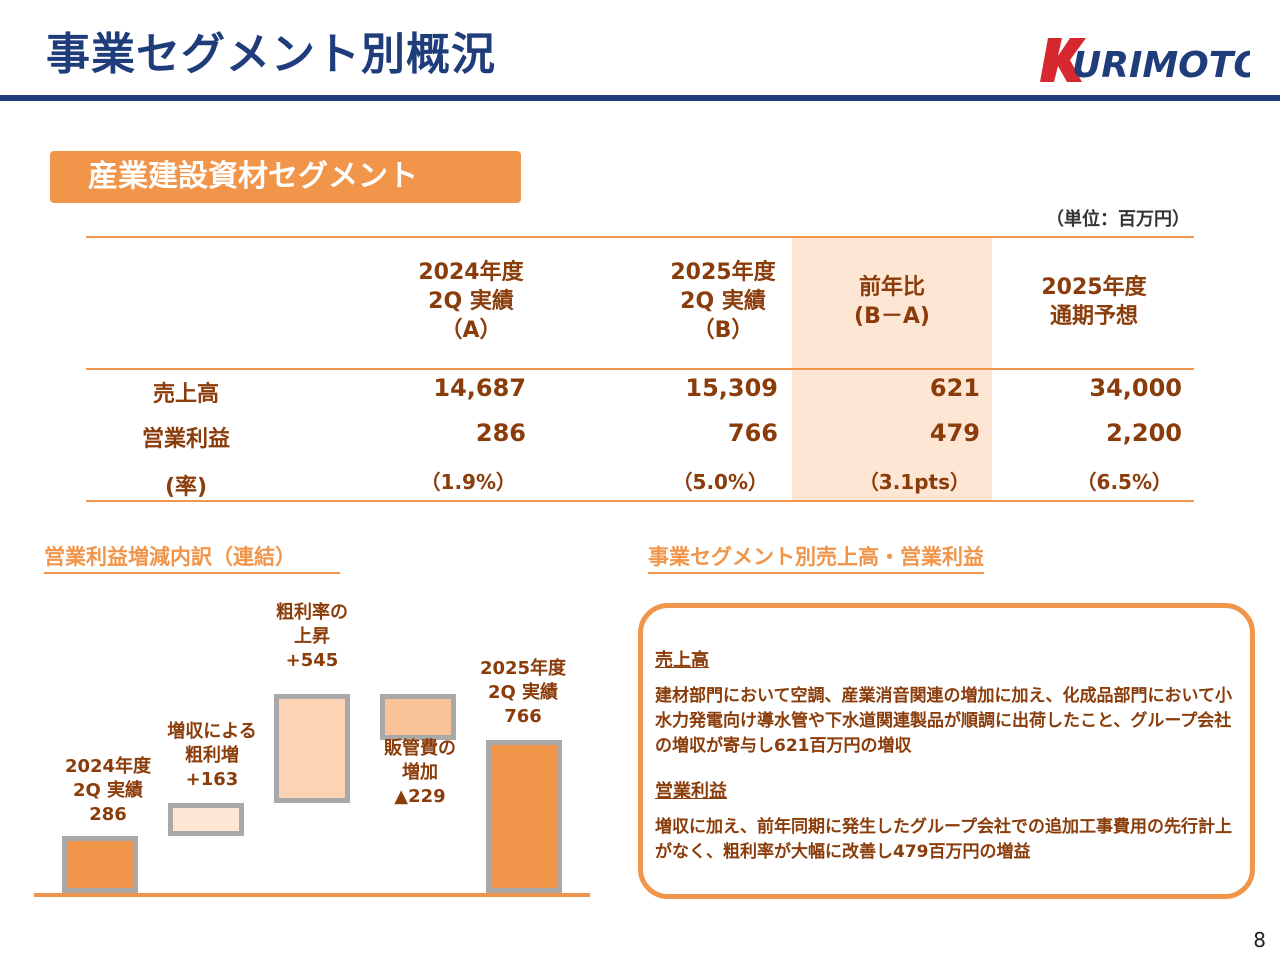 This screenshot has width=1280, height=960. What do you see at coordinates (212, 755) in the screenshot?
I see `waterfall-label-sales-gain: 増収による 粗利増 +163` at bounding box center [212, 755].